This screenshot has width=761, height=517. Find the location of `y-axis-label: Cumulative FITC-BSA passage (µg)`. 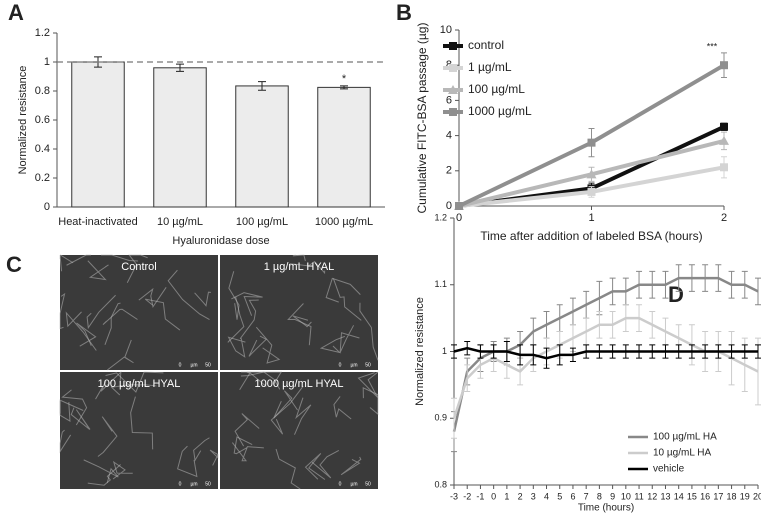

y-axis-label: Cumulative FITC-BSA passage (µg) is located at coordinates (422, 118).